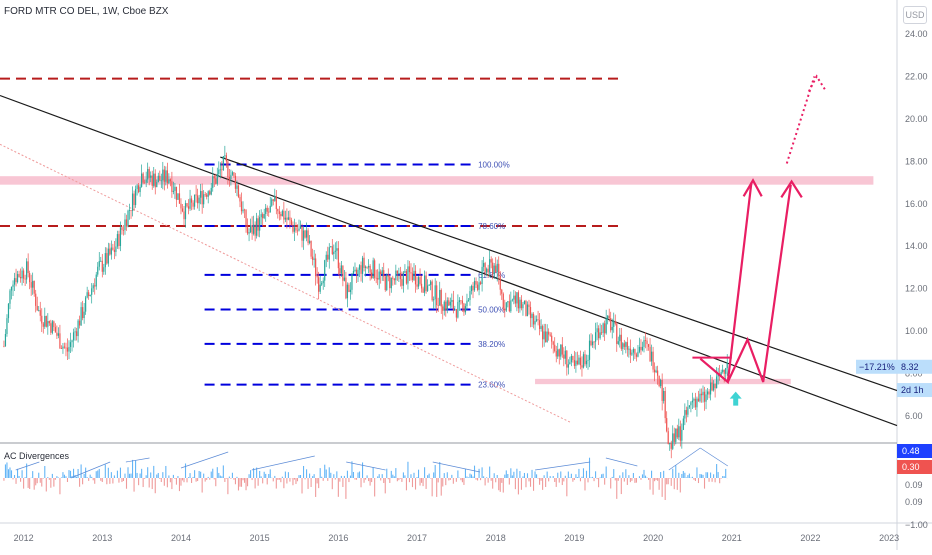 The height and width of the screenshot is (555, 932). Describe the element at coordinates (916, 246) in the screenshot. I see `price-tick-4: 14.00` at that location.